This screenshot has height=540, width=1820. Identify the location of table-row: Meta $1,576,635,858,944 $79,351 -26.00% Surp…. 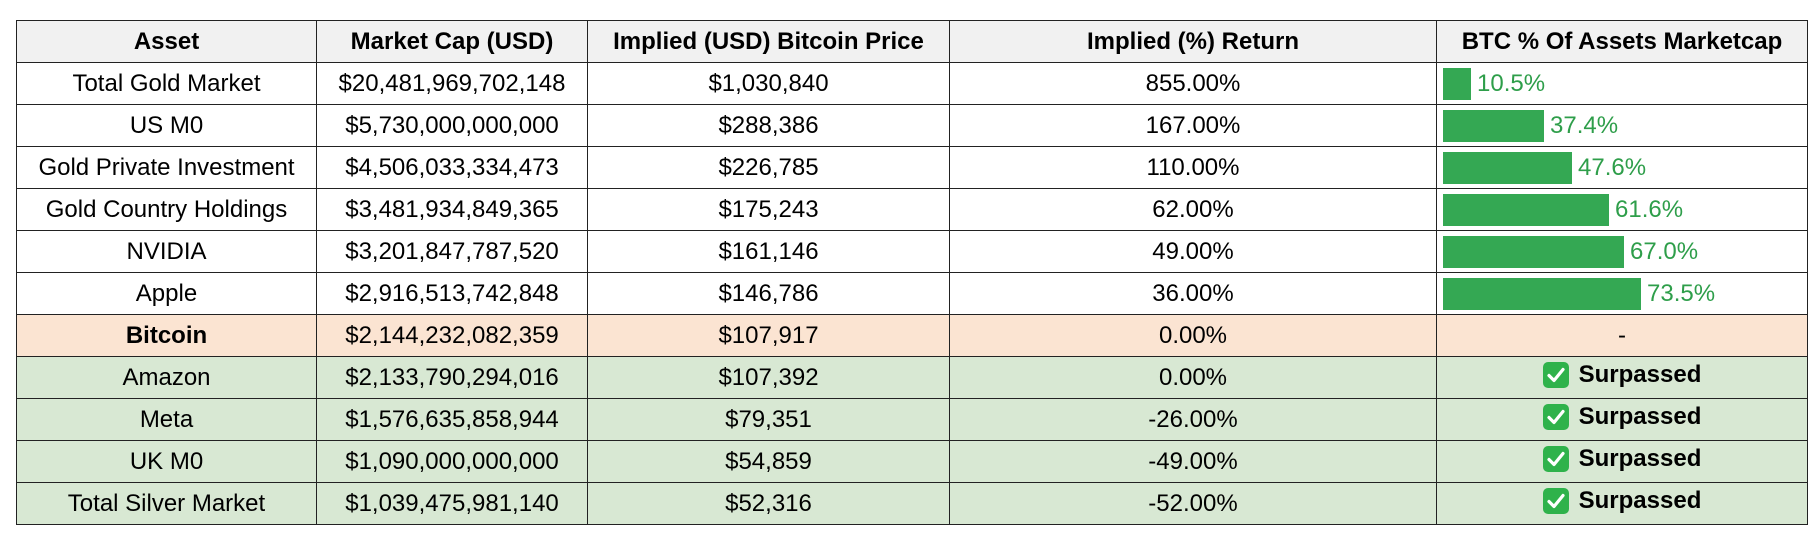
(912, 419).